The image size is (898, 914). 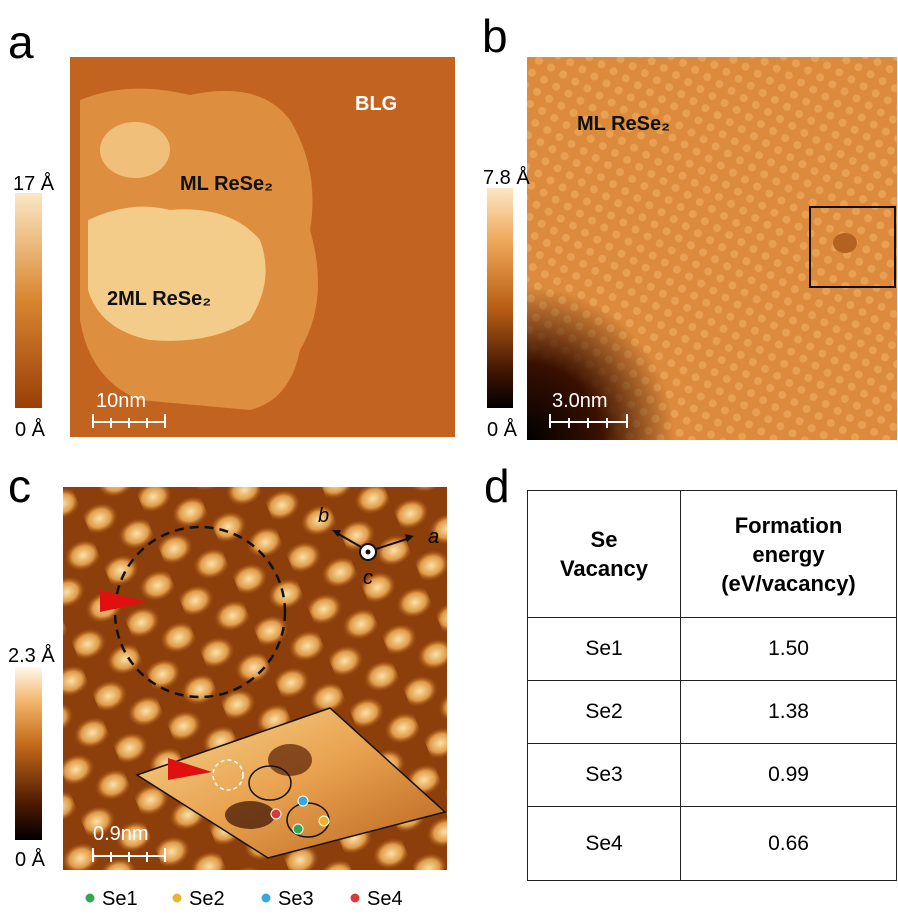 I want to click on scale-bar-label: 0.9nm, so click(x=121, y=834).